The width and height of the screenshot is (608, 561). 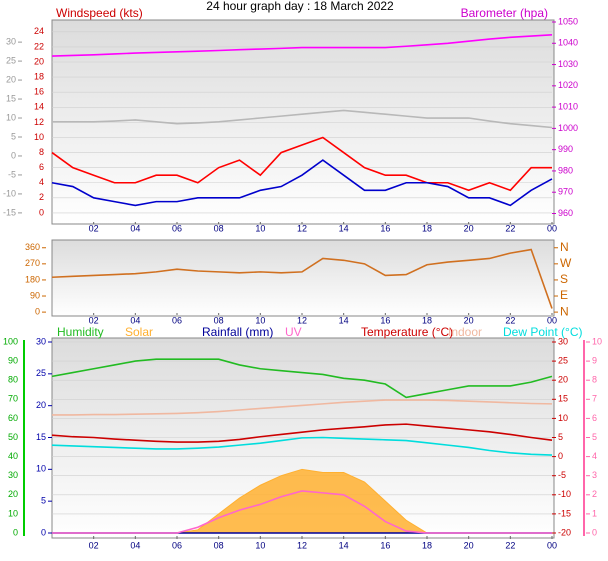 I want to click on y2-tick-label: W, so click(x=566, y=263).